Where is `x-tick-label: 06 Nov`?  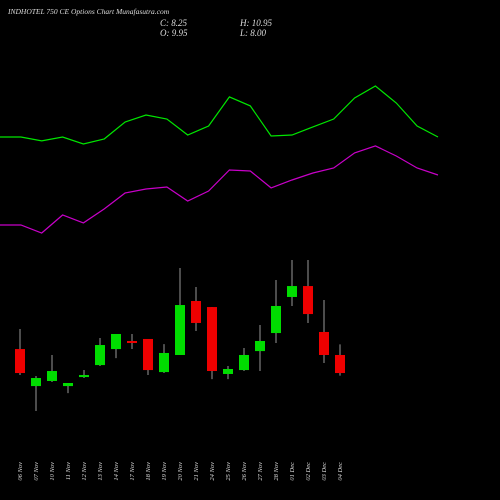
x-tick-label: 06 Nov is located at coordinates (20, 471).